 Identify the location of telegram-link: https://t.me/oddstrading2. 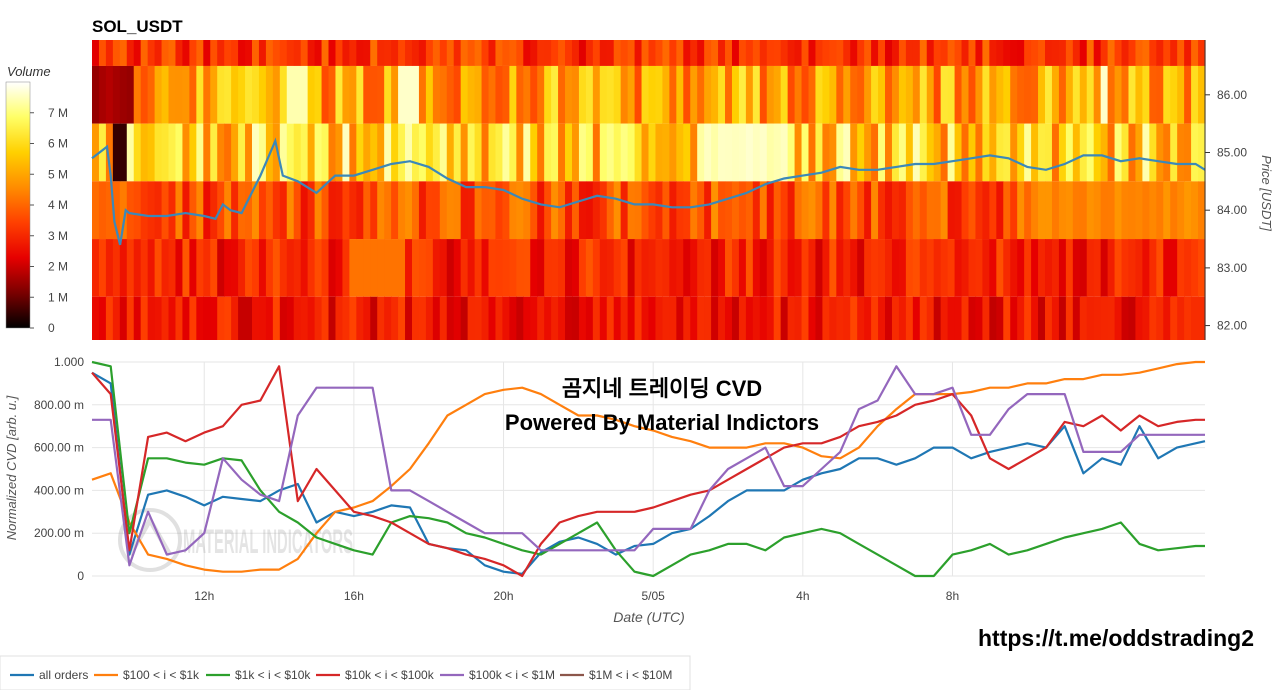
(1116, 638).